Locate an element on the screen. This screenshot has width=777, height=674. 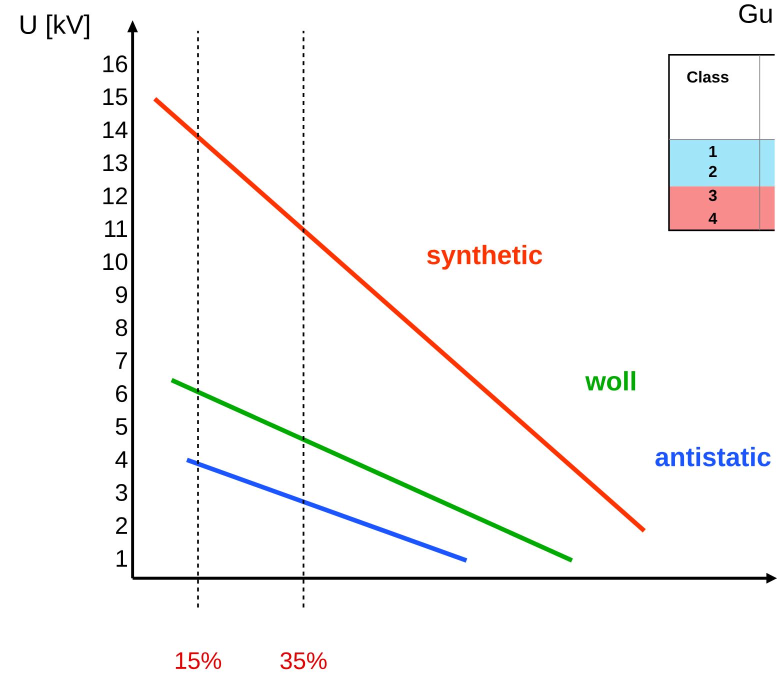
annotation: 2 is located at coordinates (712, 172).